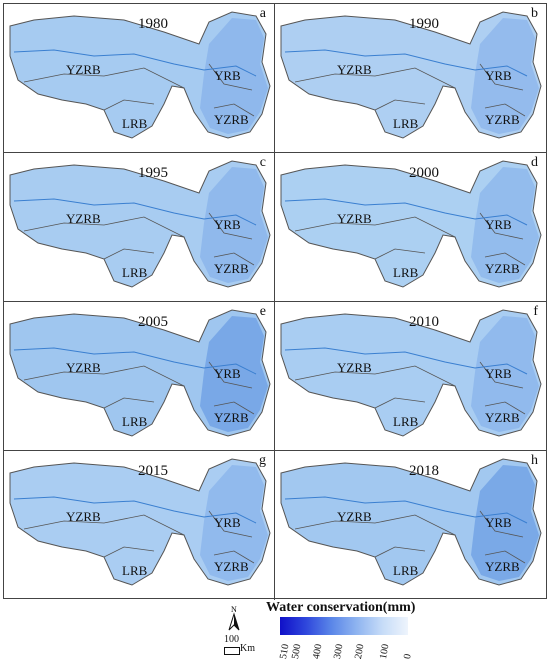 The image size is (550, 661). Describe the element at coordinates (339, 651) in the screenshot. I see `legend-tick: 300` at that location.